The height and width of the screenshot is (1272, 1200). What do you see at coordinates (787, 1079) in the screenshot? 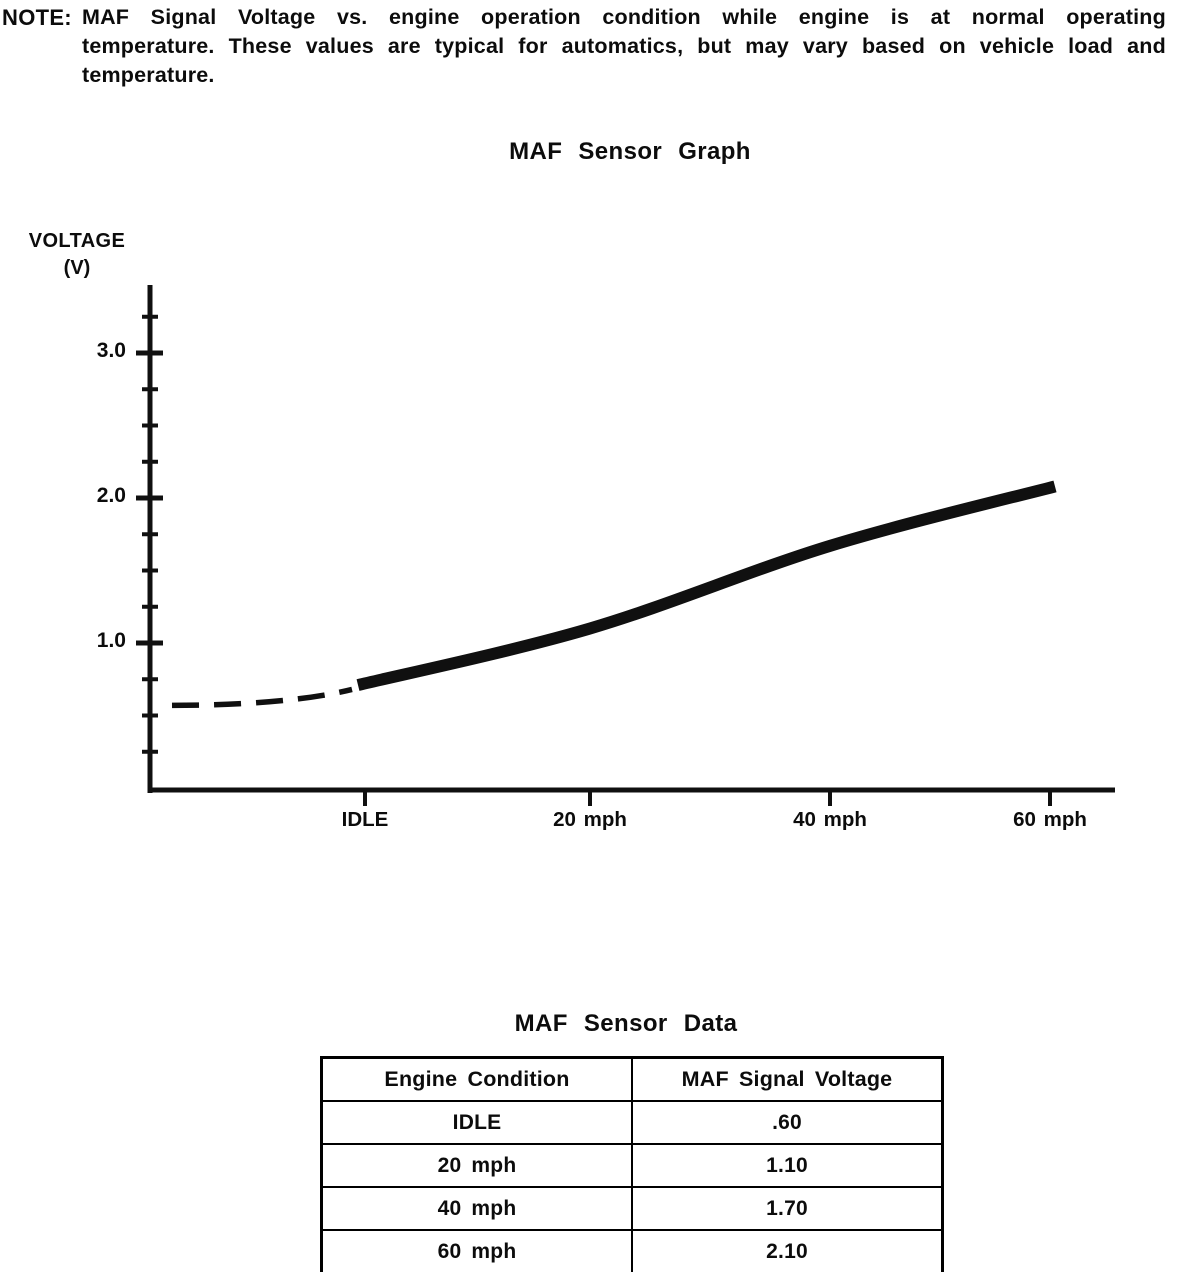
I see `table-header-maf-signal-voltage: MAF Signal Voltage` at bounding box center [787, 1079].